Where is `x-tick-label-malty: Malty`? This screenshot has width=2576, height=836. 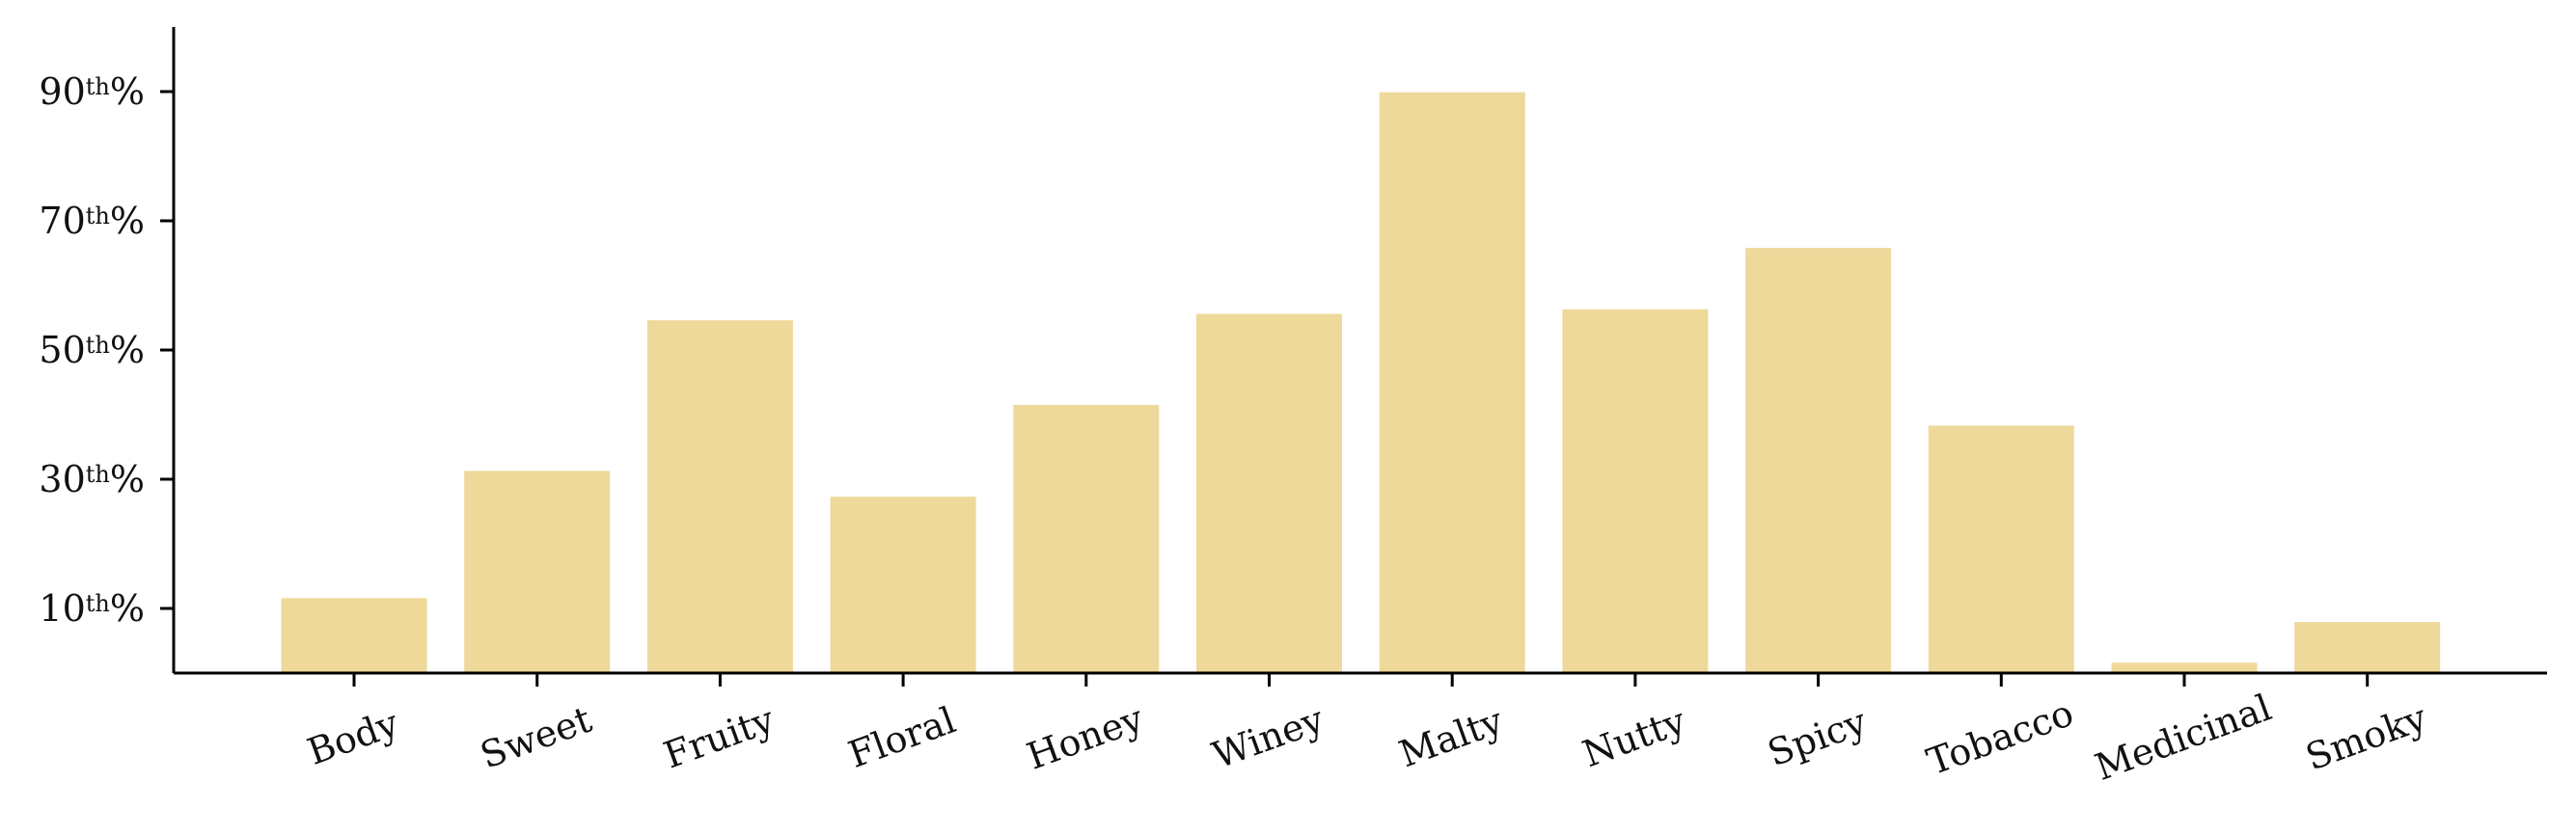
x-tick-label-malty: Malty is located at coordinates (1451, 737).